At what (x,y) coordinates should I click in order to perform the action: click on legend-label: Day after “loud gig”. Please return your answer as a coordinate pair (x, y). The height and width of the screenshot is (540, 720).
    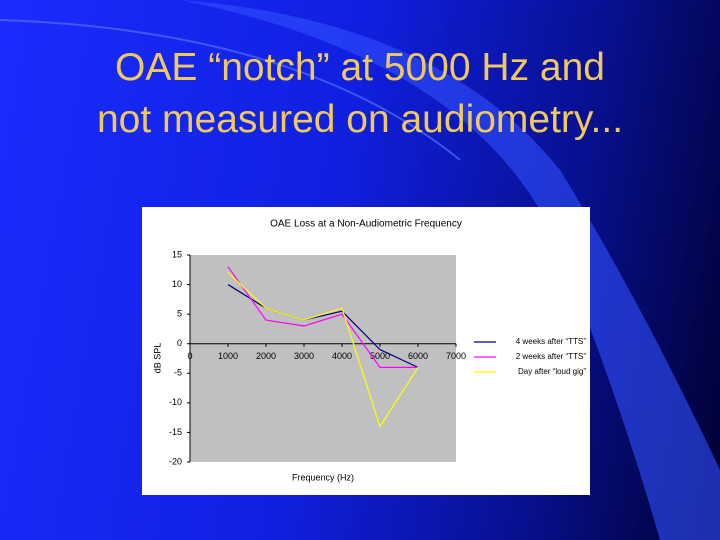
    Looking at the image, I should click on (552, 371).